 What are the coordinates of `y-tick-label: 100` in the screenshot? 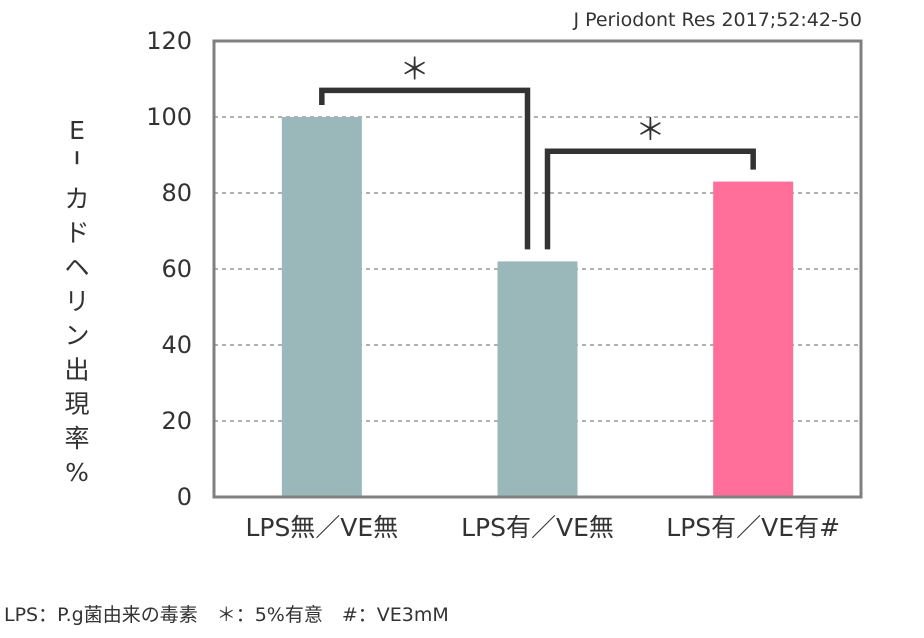 It's located at (169, 117).